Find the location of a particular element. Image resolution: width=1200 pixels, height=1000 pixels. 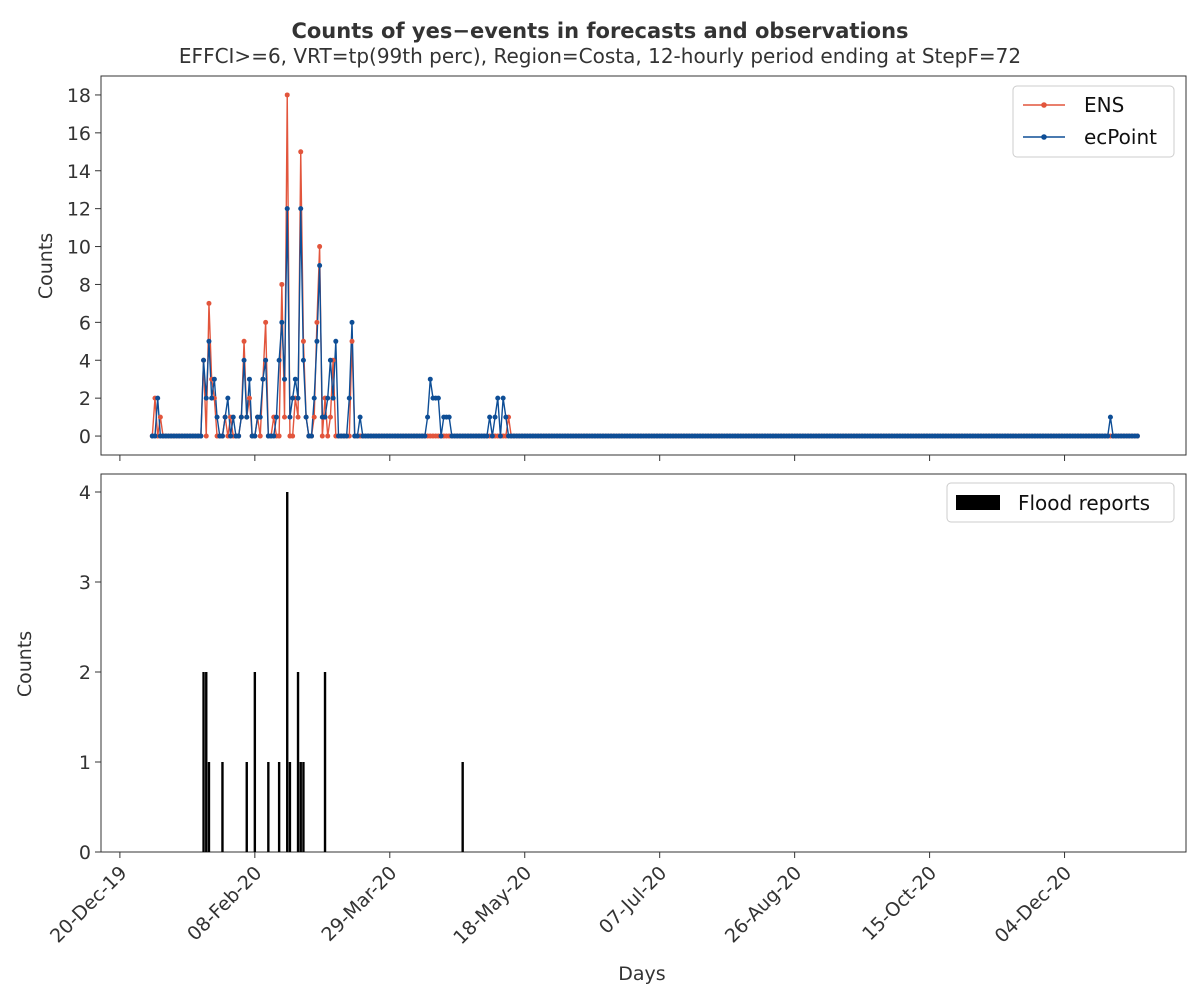

bottom-legend-box is located at coordinates (1060, 502).